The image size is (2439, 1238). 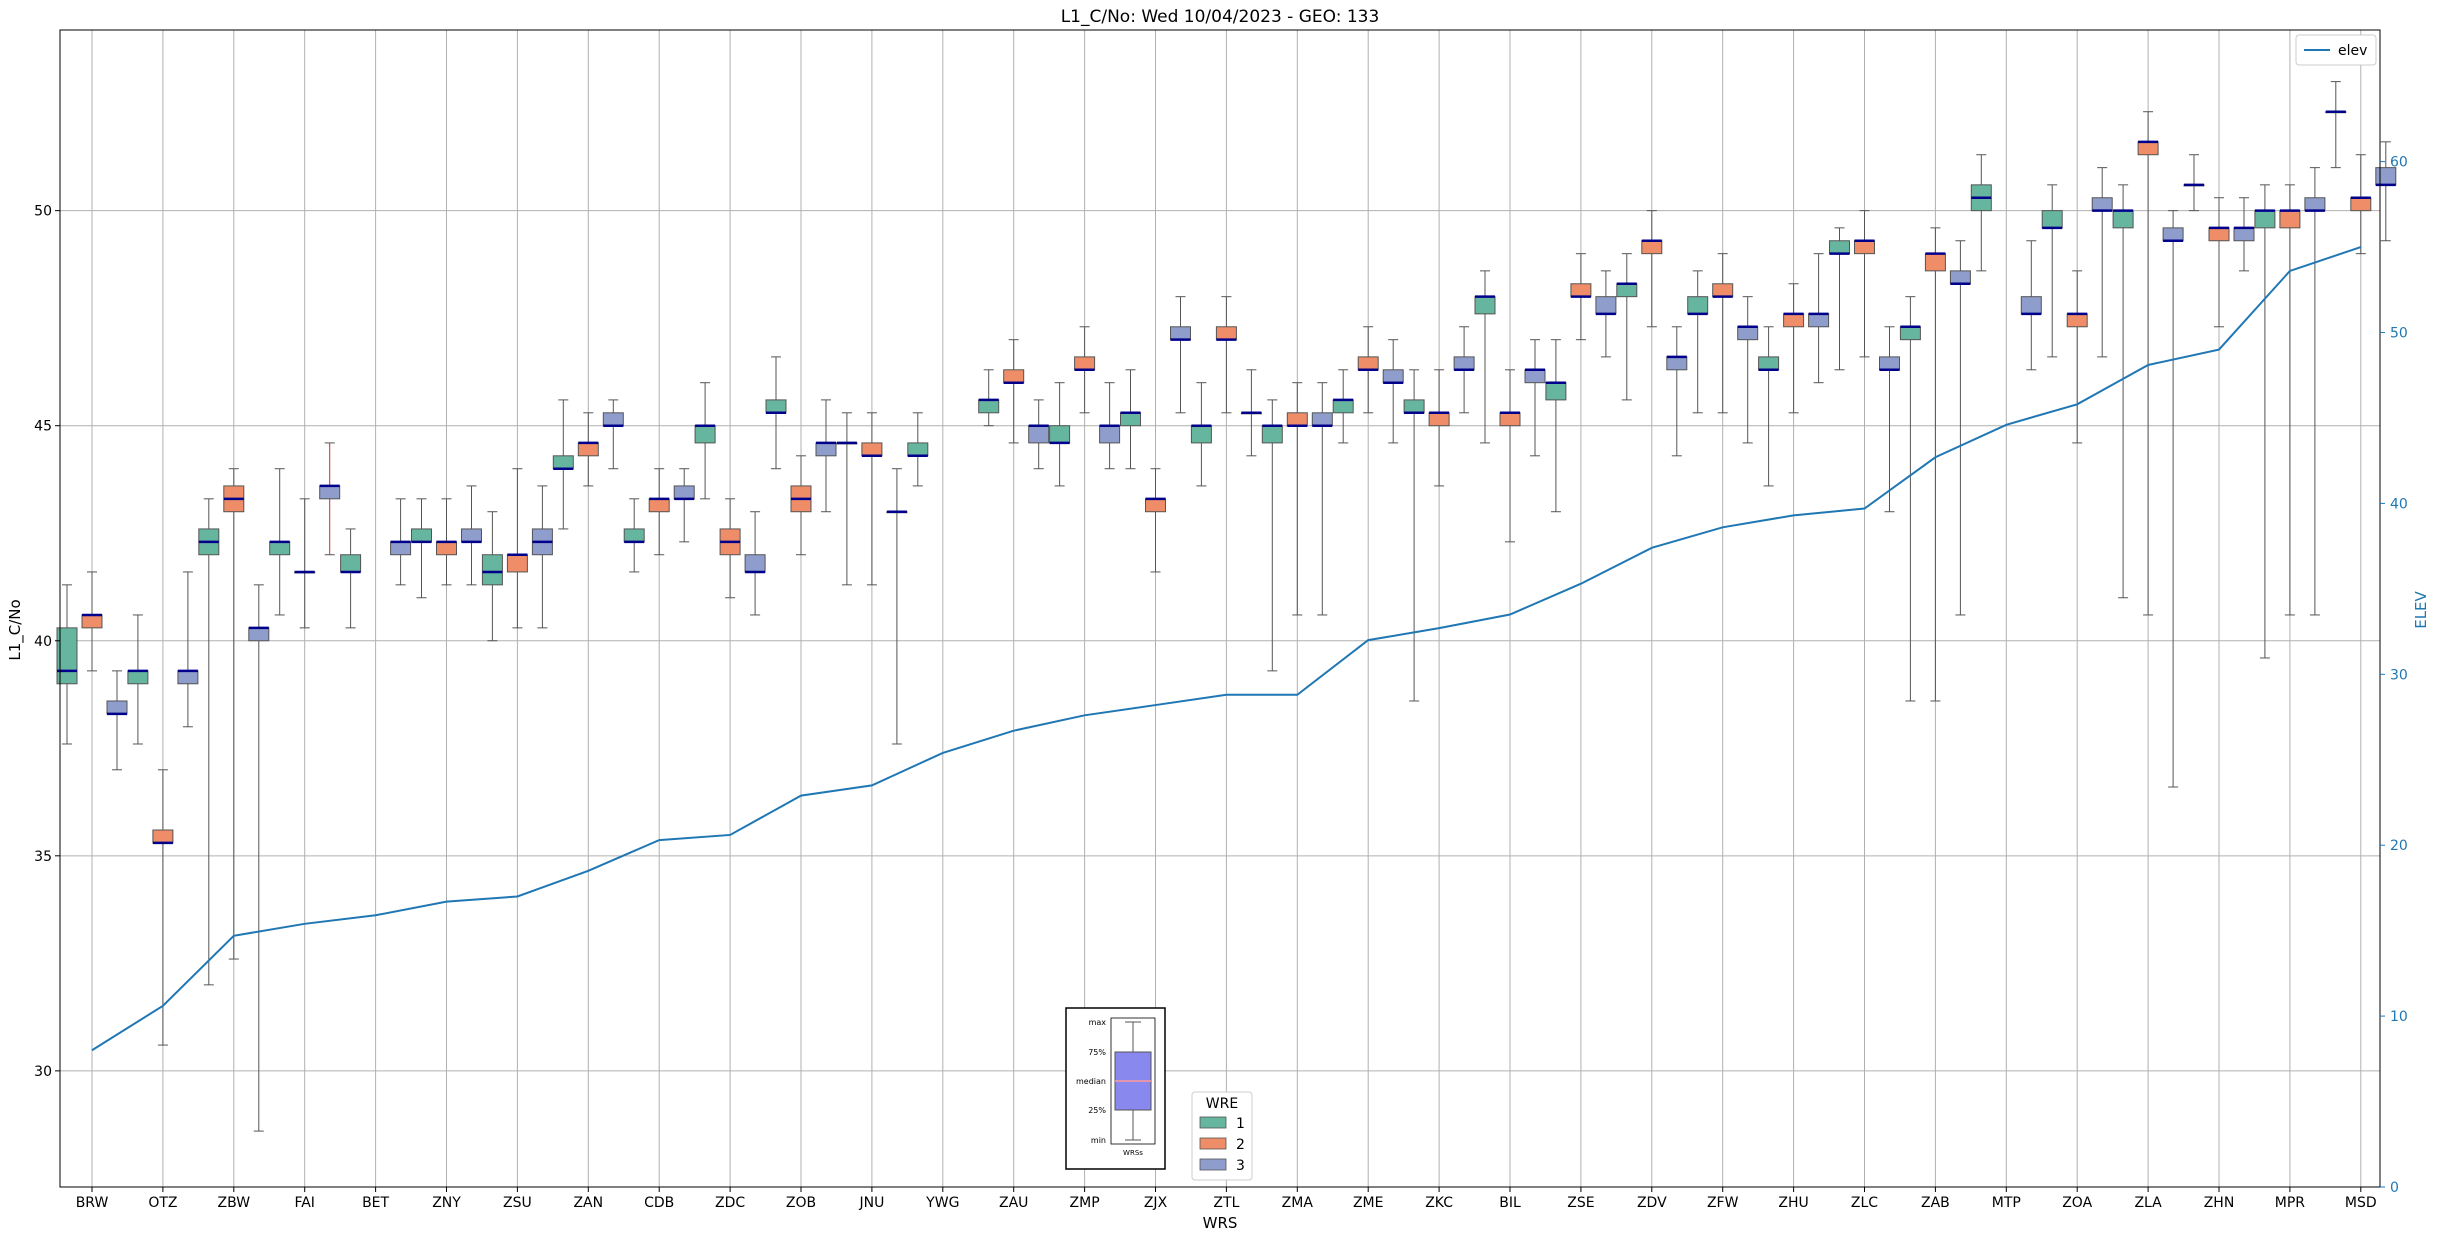 What do you see at coordinates (1368, 1203) in the screenshot?
I see `x-tick-label: ZME` at bounding box center [1368, 1203].